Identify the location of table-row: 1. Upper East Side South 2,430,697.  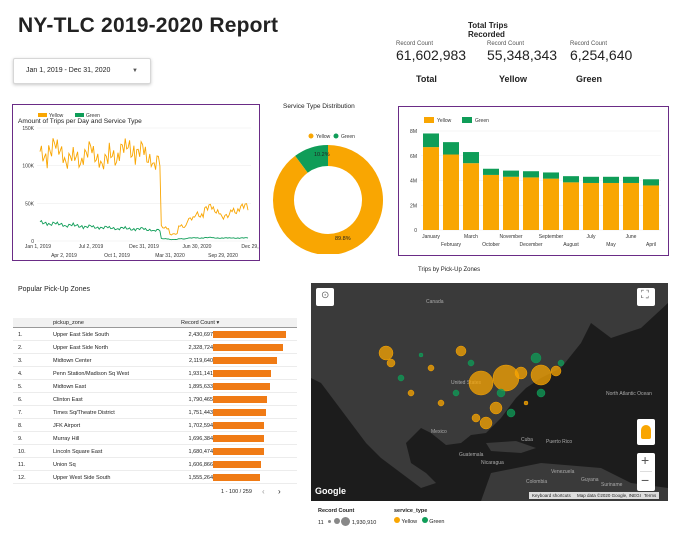
(155, 334).